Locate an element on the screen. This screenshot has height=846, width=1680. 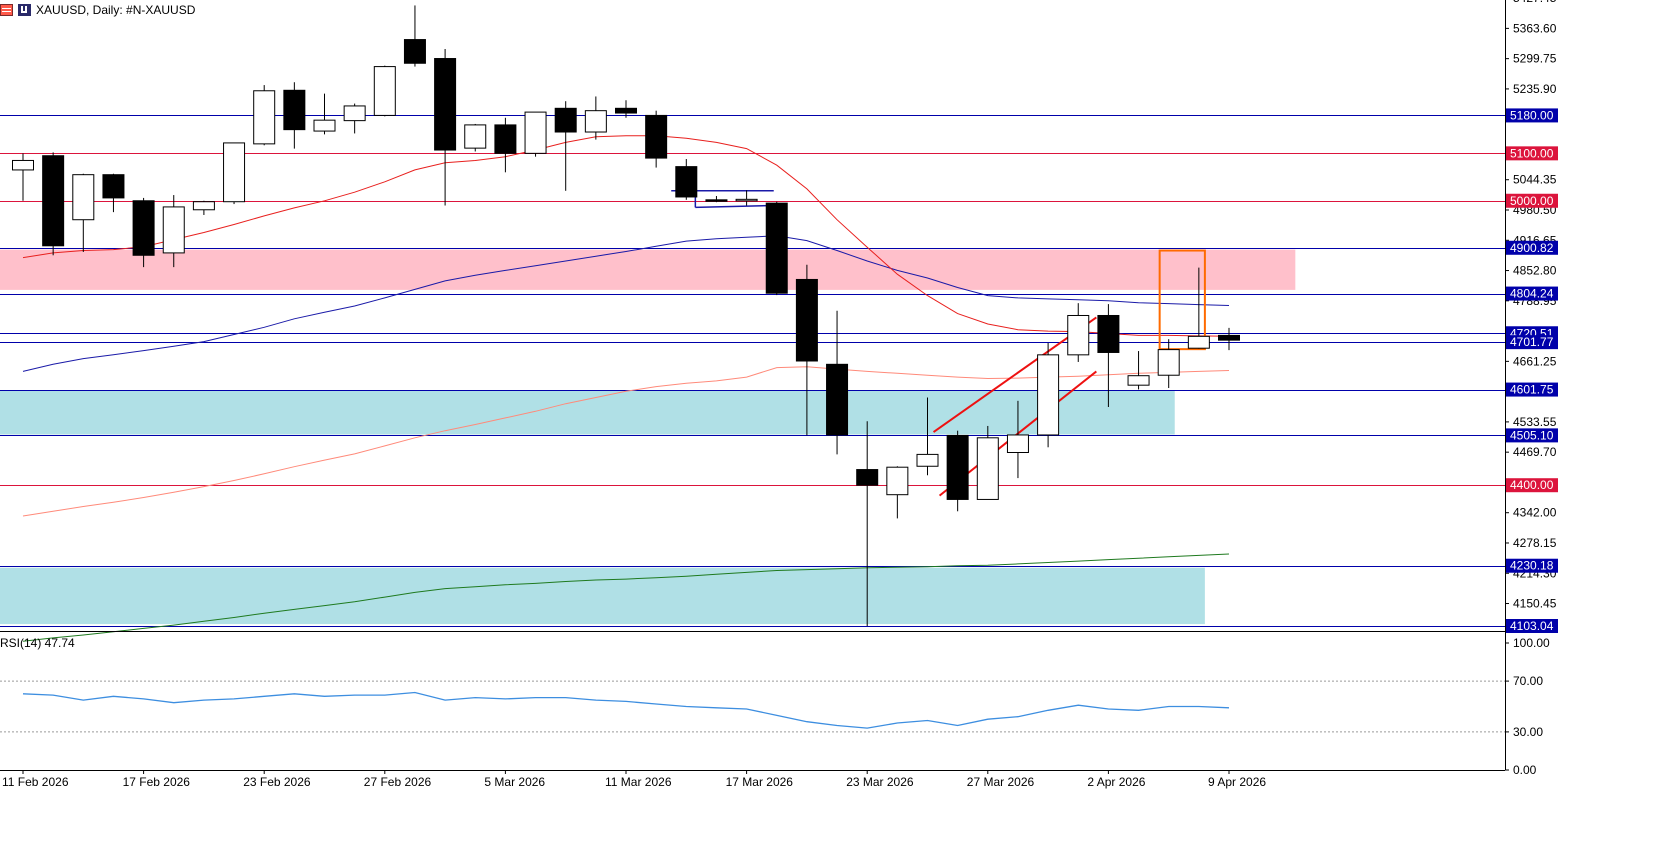
price-tag-2: 5000.00 is located at coordinates (1532, 200).